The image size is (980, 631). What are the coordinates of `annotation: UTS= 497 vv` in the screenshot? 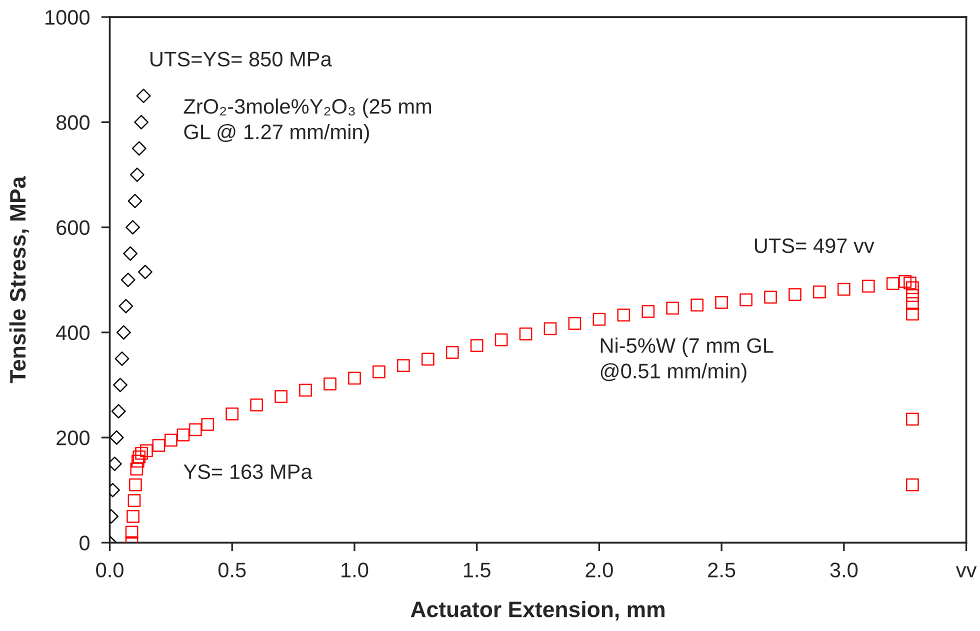 It's located at (814, 246).